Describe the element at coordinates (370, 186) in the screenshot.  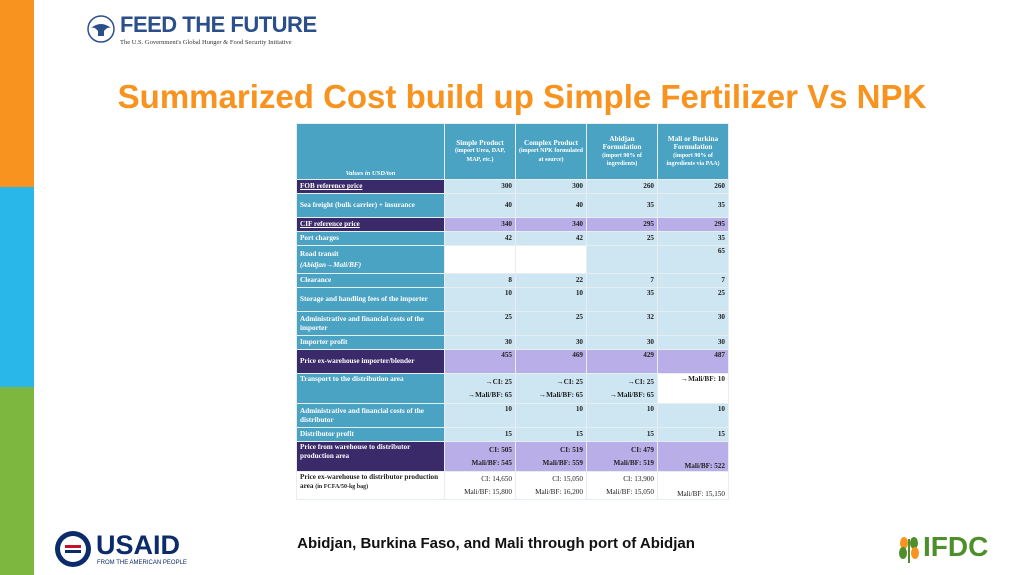
I see `row-label: FOB reference price` at that location.